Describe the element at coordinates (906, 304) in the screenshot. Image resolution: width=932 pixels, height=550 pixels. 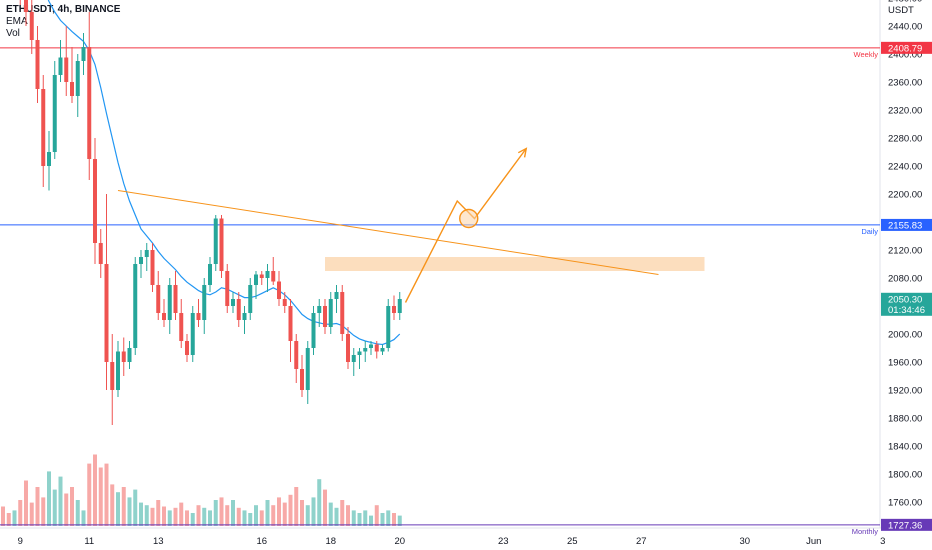
I see `current-price-tag` at that location.